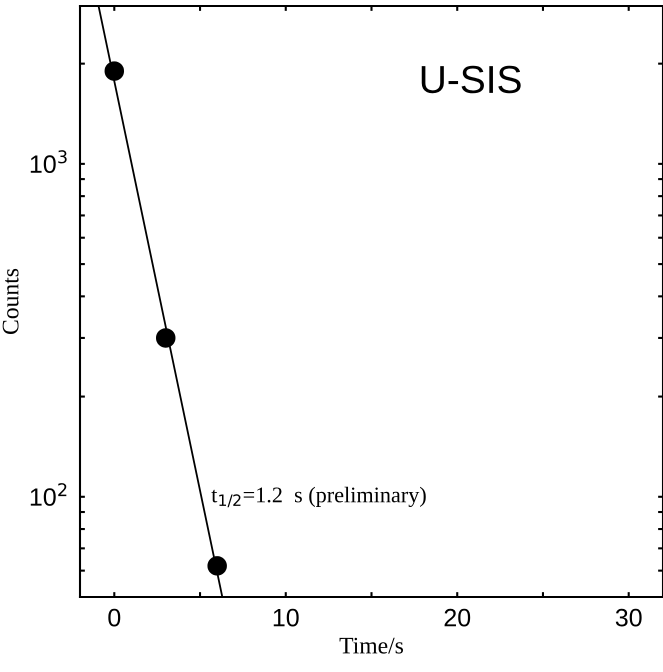  I want to click on x-tick-label: 30, so click(629, 617).